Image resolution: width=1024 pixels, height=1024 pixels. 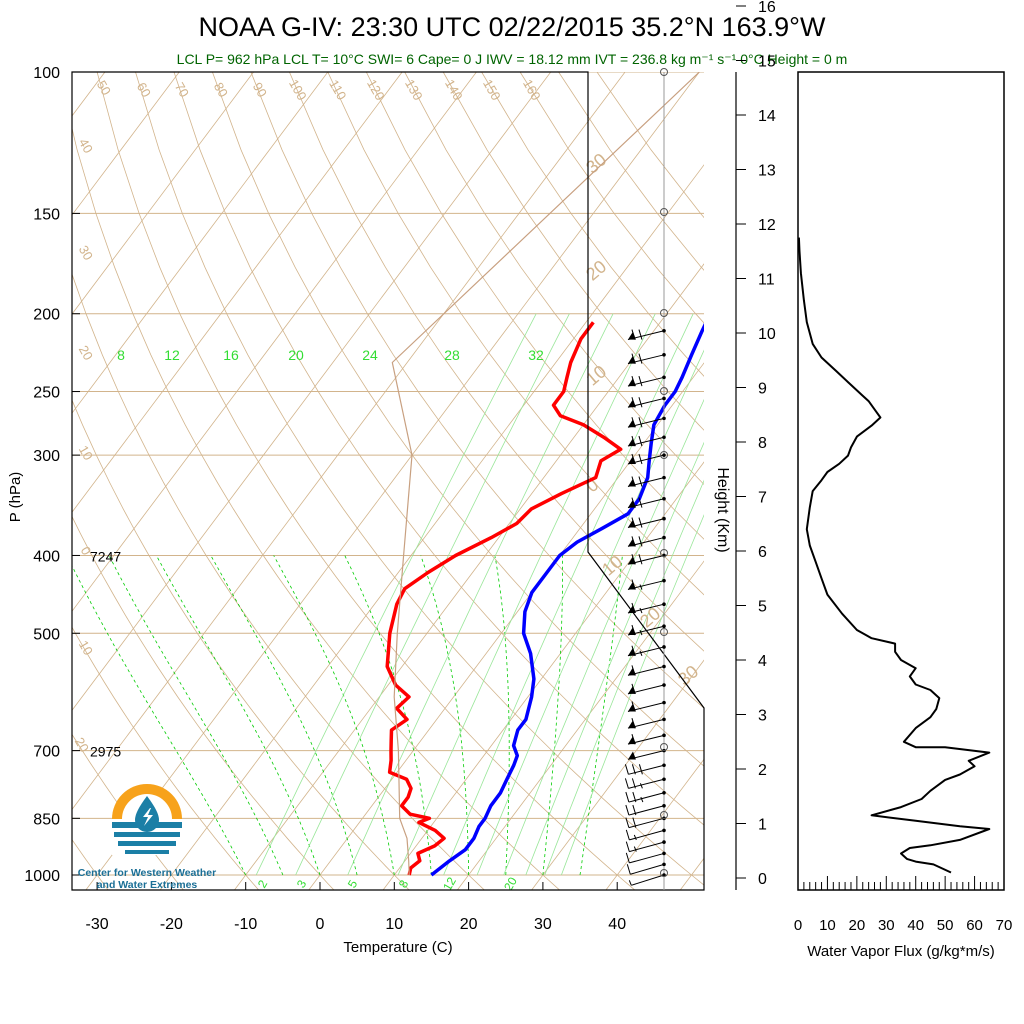 I want to click on isotherm-label: 80, so click(x=221, y=90).